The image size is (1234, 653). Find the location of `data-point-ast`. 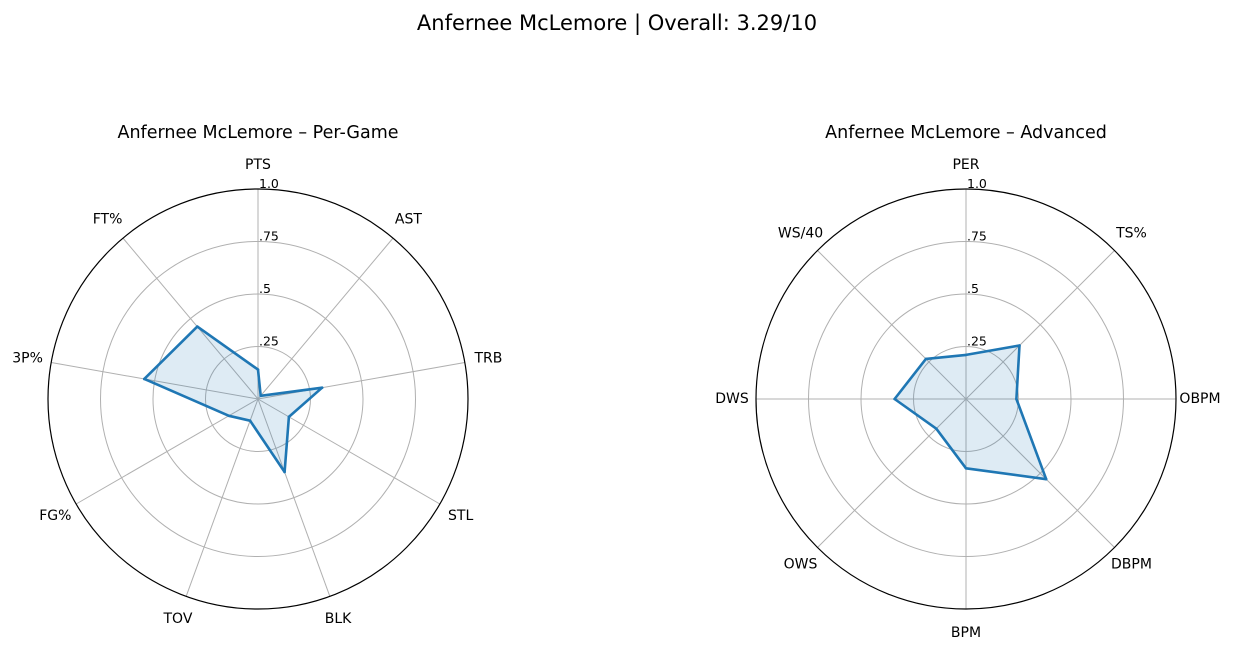

data-point-ast is located at coordinates (260, 396).